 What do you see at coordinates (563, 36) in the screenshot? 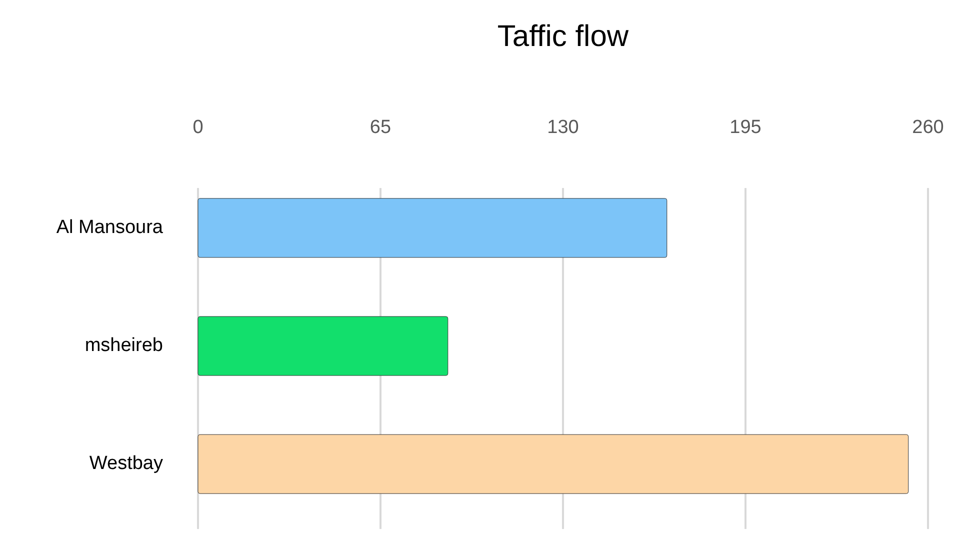
I see `chart-title: Taffic flow` at bounding box center [563, 36].